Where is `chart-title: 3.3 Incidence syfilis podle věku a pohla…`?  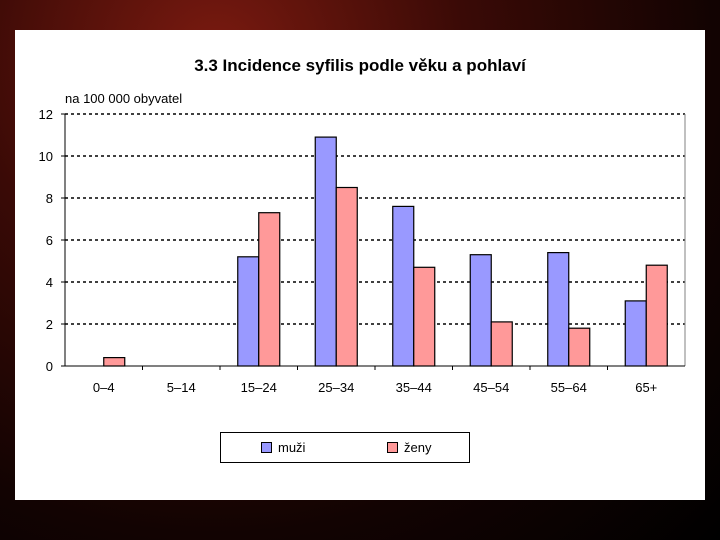 chart-title: 3.3 Incidence syfilis podle věku a pohla… is located at coordinates (360, 65).